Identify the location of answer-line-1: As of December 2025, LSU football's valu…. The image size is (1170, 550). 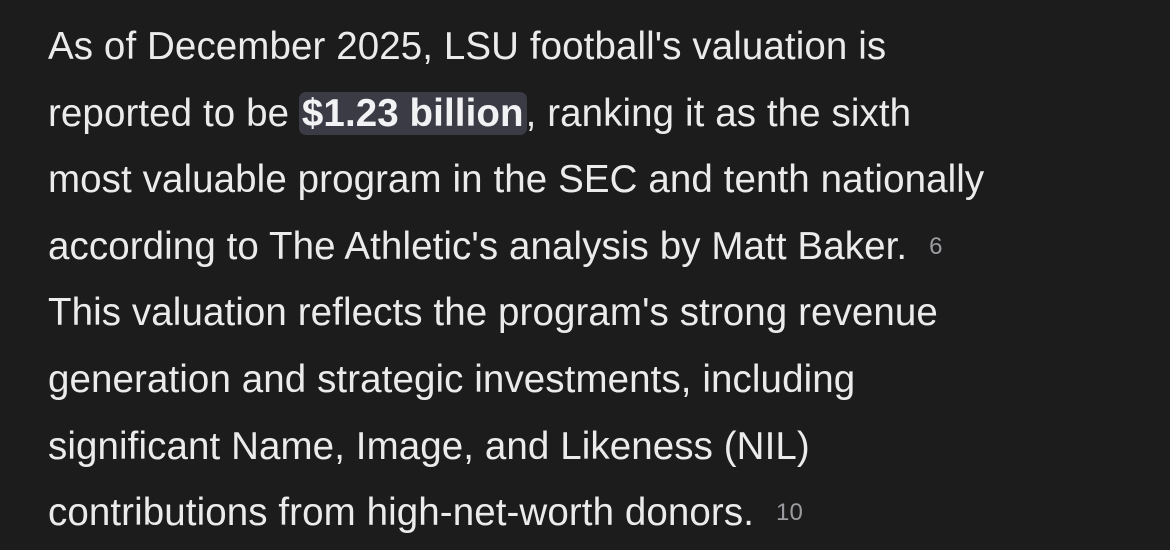
(598, 47).